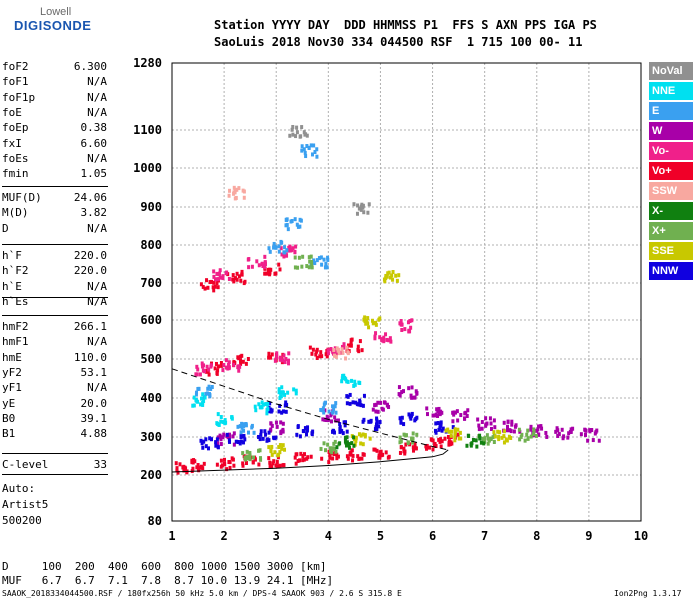 The height and width of the screenshot is (600, 700). I want to click on param-name: h`F2, so click(15, 271).